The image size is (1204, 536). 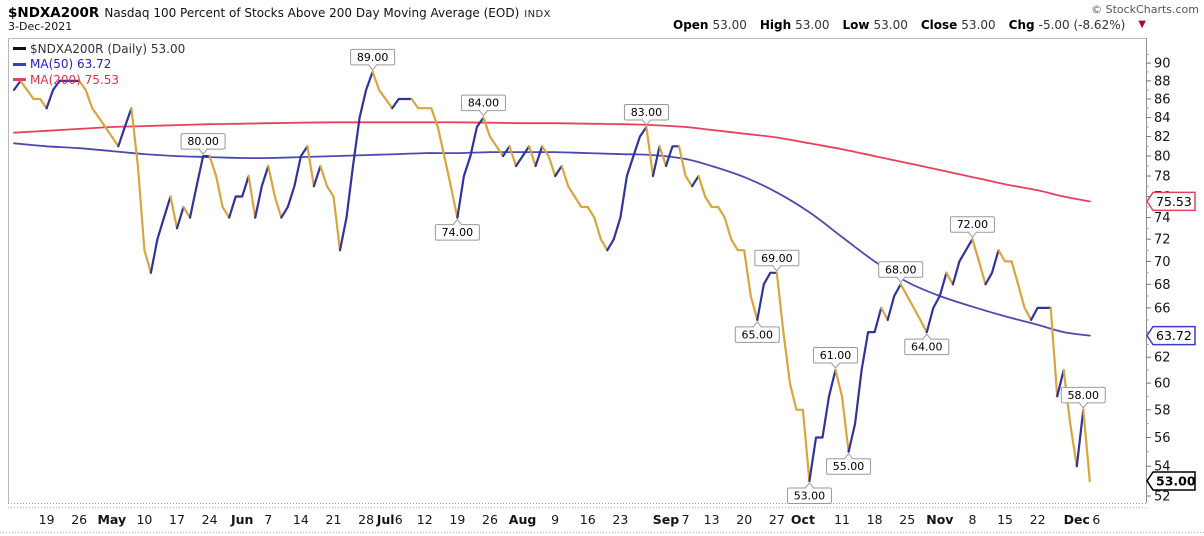 I want to click on legend-item-0: $NDXA200R (Daily) 53.00, so click(x=99, y=49).